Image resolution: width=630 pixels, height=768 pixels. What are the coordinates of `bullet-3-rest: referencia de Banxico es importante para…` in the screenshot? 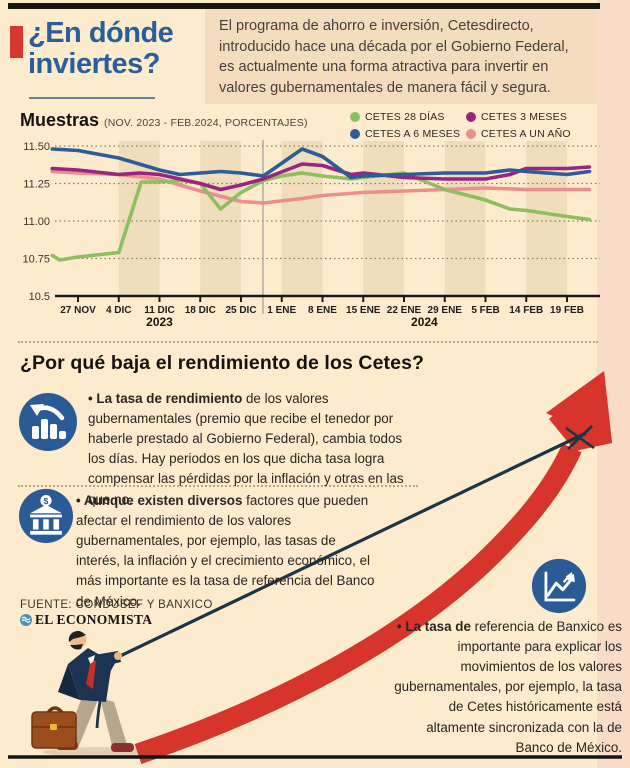 It's located at (508, 687).